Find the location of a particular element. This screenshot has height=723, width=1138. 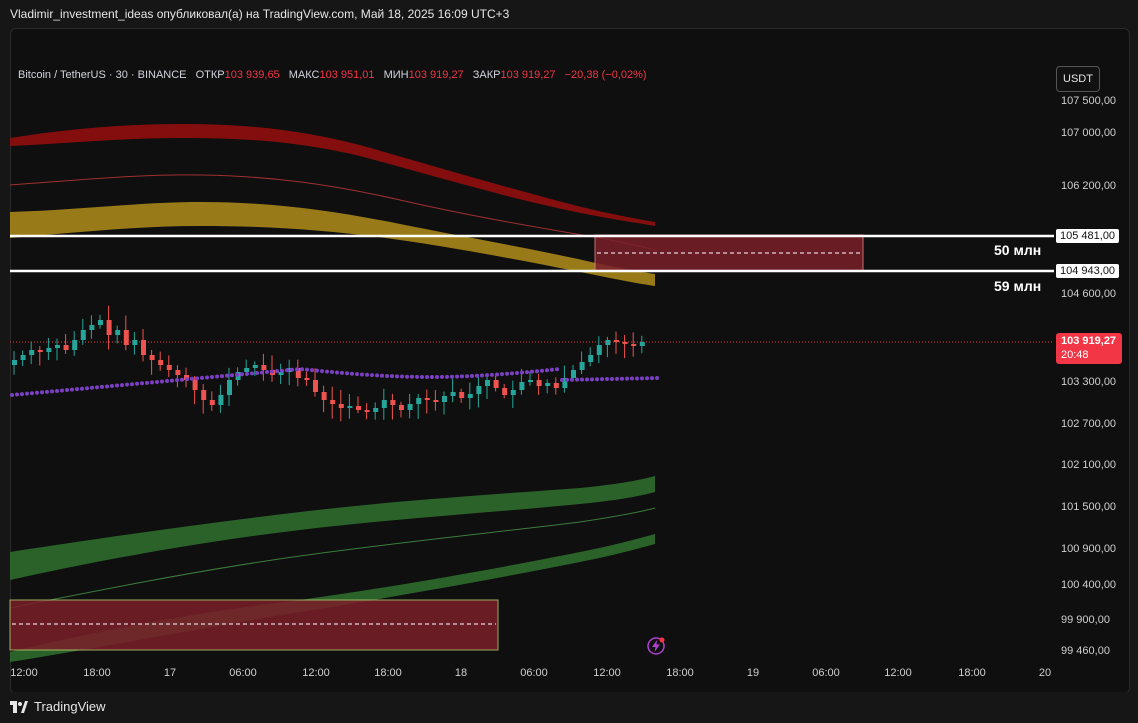

open-label: ОТКР is located at coordinates (210, 75).